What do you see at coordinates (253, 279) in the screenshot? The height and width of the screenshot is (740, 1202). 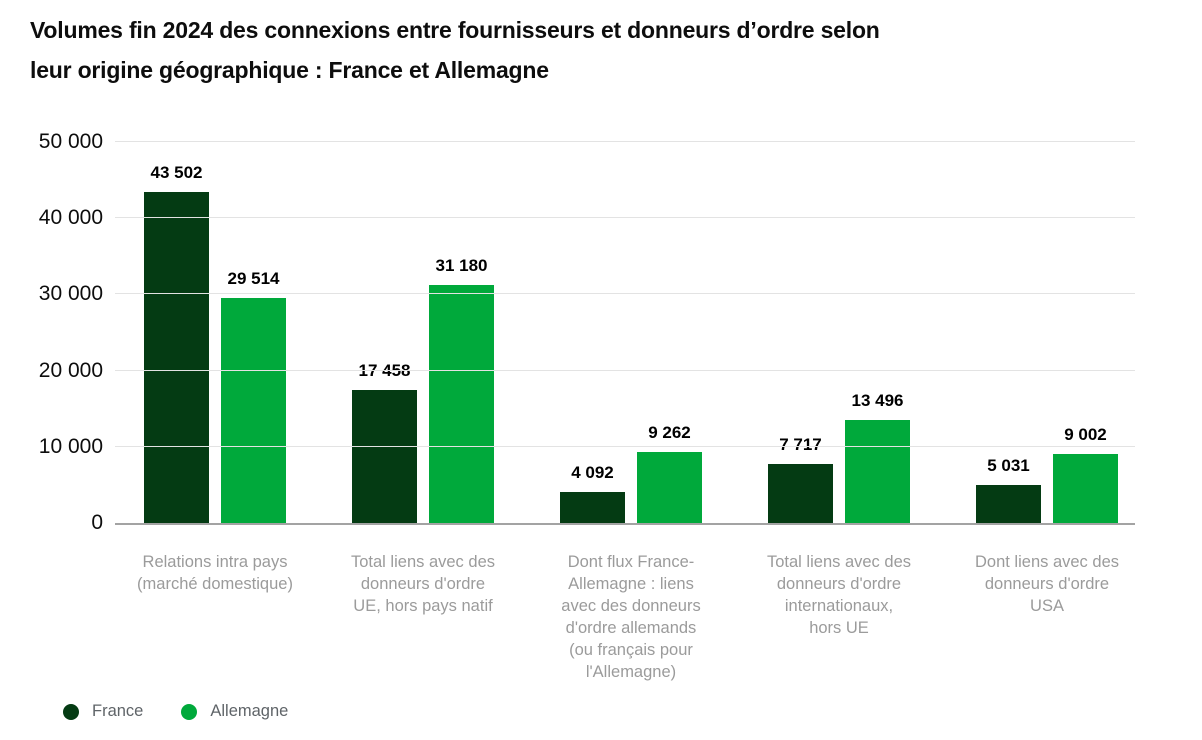 I see `bar-value-label: 29 514` at bounding box center [253, 279].